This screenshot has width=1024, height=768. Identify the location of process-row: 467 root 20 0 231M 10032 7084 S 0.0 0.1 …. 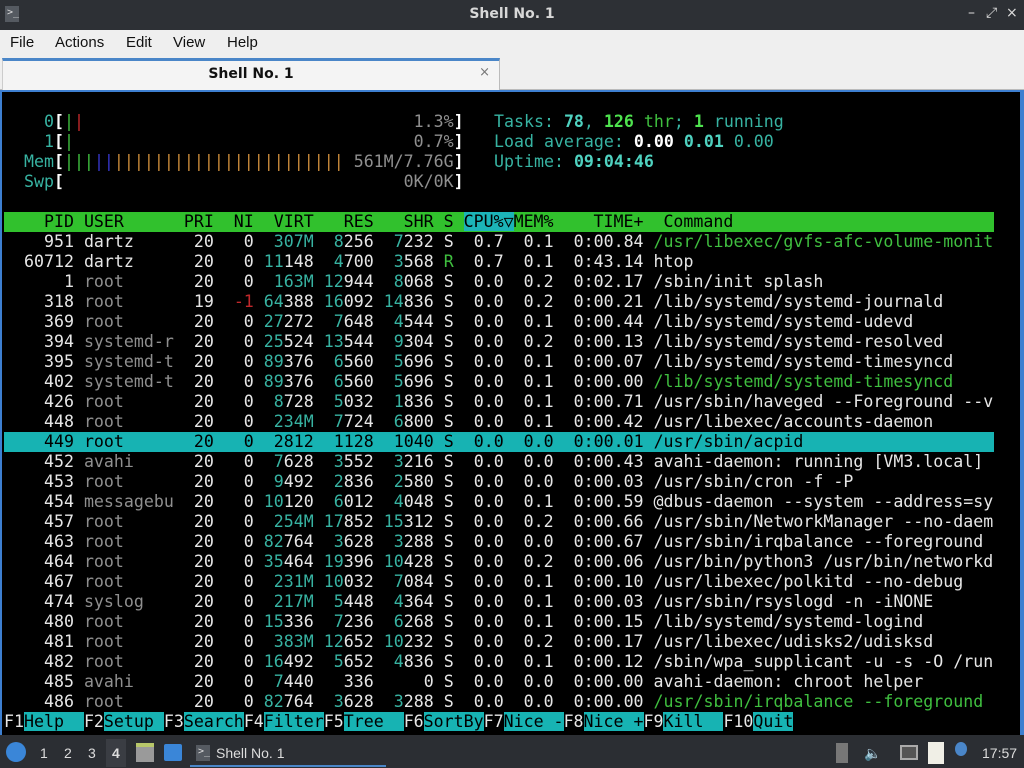
(483, 582).